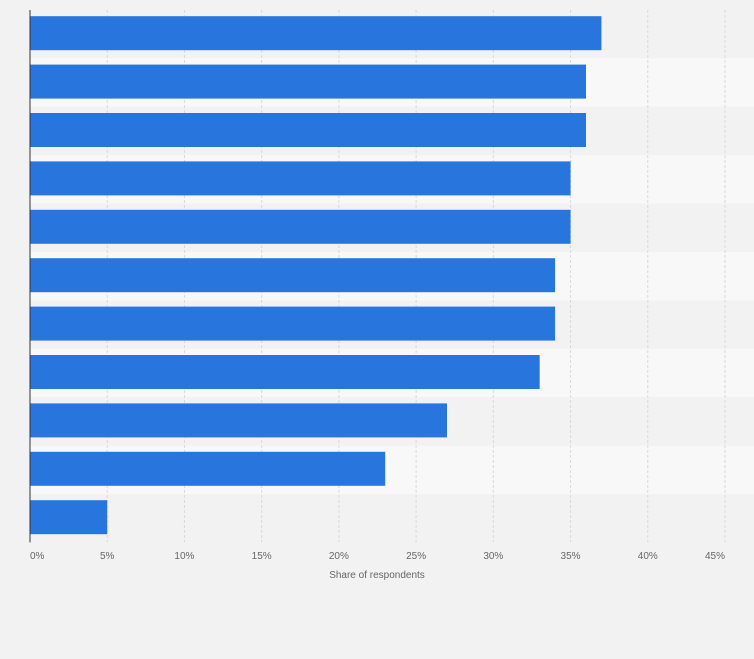 This screenshot has width=754, height=659. Describe the element at coordinates (184, 556) in the screenshot. I see `x-tick-label: 10%` at that location.